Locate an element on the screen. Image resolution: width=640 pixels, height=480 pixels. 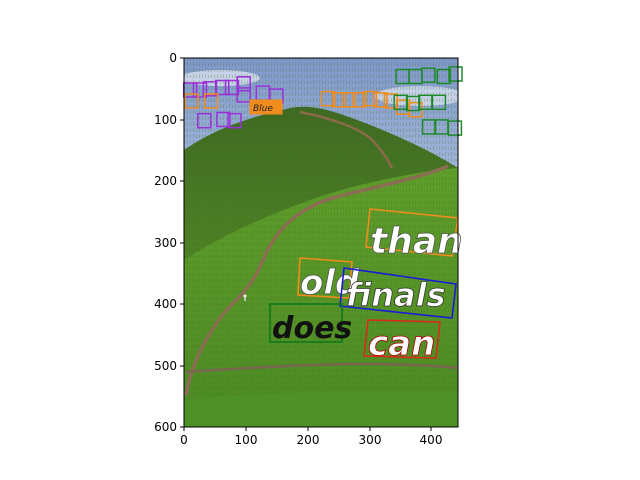
y-tick-label: 200 is located at coordinates (165, 181).